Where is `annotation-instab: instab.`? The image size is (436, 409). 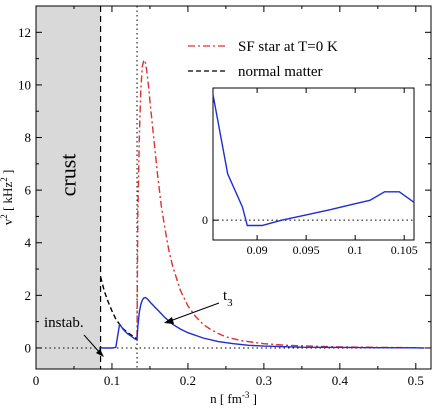 annotation-instab: instab. is located at coordinates (64, 323).